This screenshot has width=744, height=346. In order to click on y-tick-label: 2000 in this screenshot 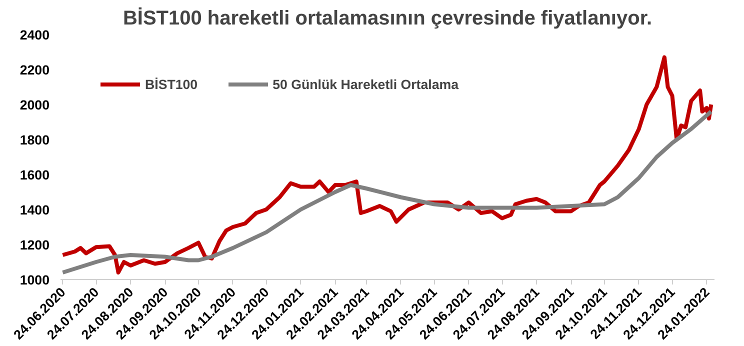, I will do `click(35, 105)`.